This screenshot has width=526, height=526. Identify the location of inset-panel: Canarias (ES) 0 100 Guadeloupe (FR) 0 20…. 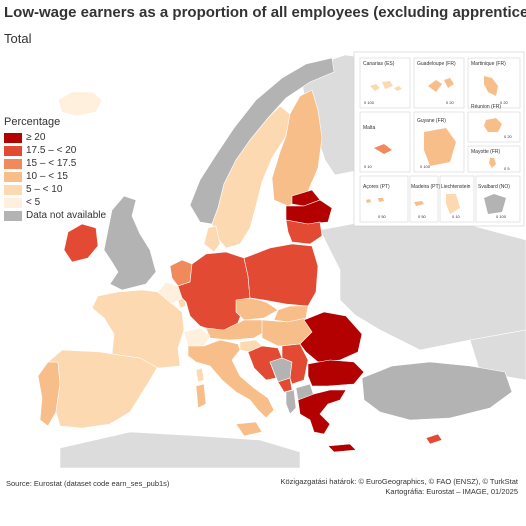
(439, 139).